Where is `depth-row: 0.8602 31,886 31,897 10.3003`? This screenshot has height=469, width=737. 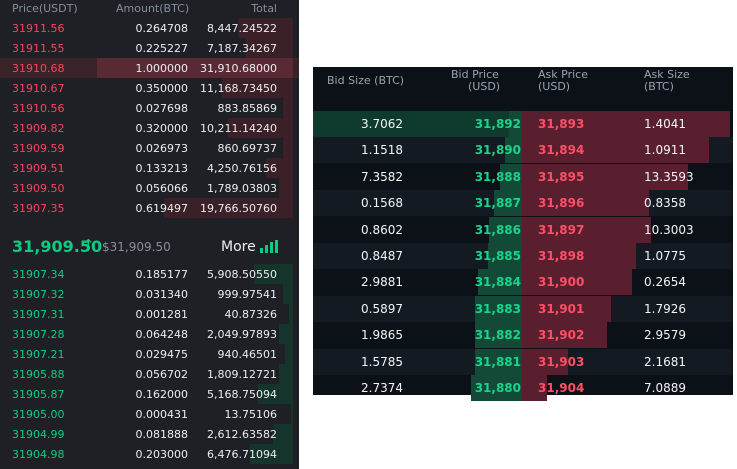 depth-row: 0.8602 31,886 31,897 10.3003 is located at coordinates (523, 229).